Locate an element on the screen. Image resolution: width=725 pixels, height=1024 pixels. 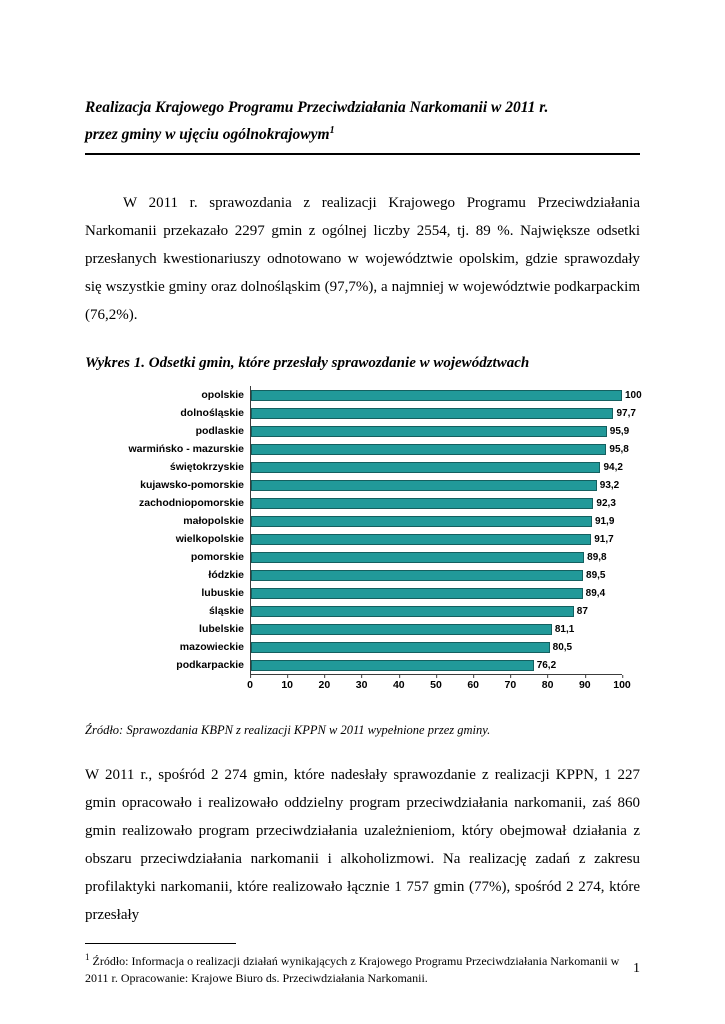
chart-category-label: śląskie is located at coordinates (226, 611).